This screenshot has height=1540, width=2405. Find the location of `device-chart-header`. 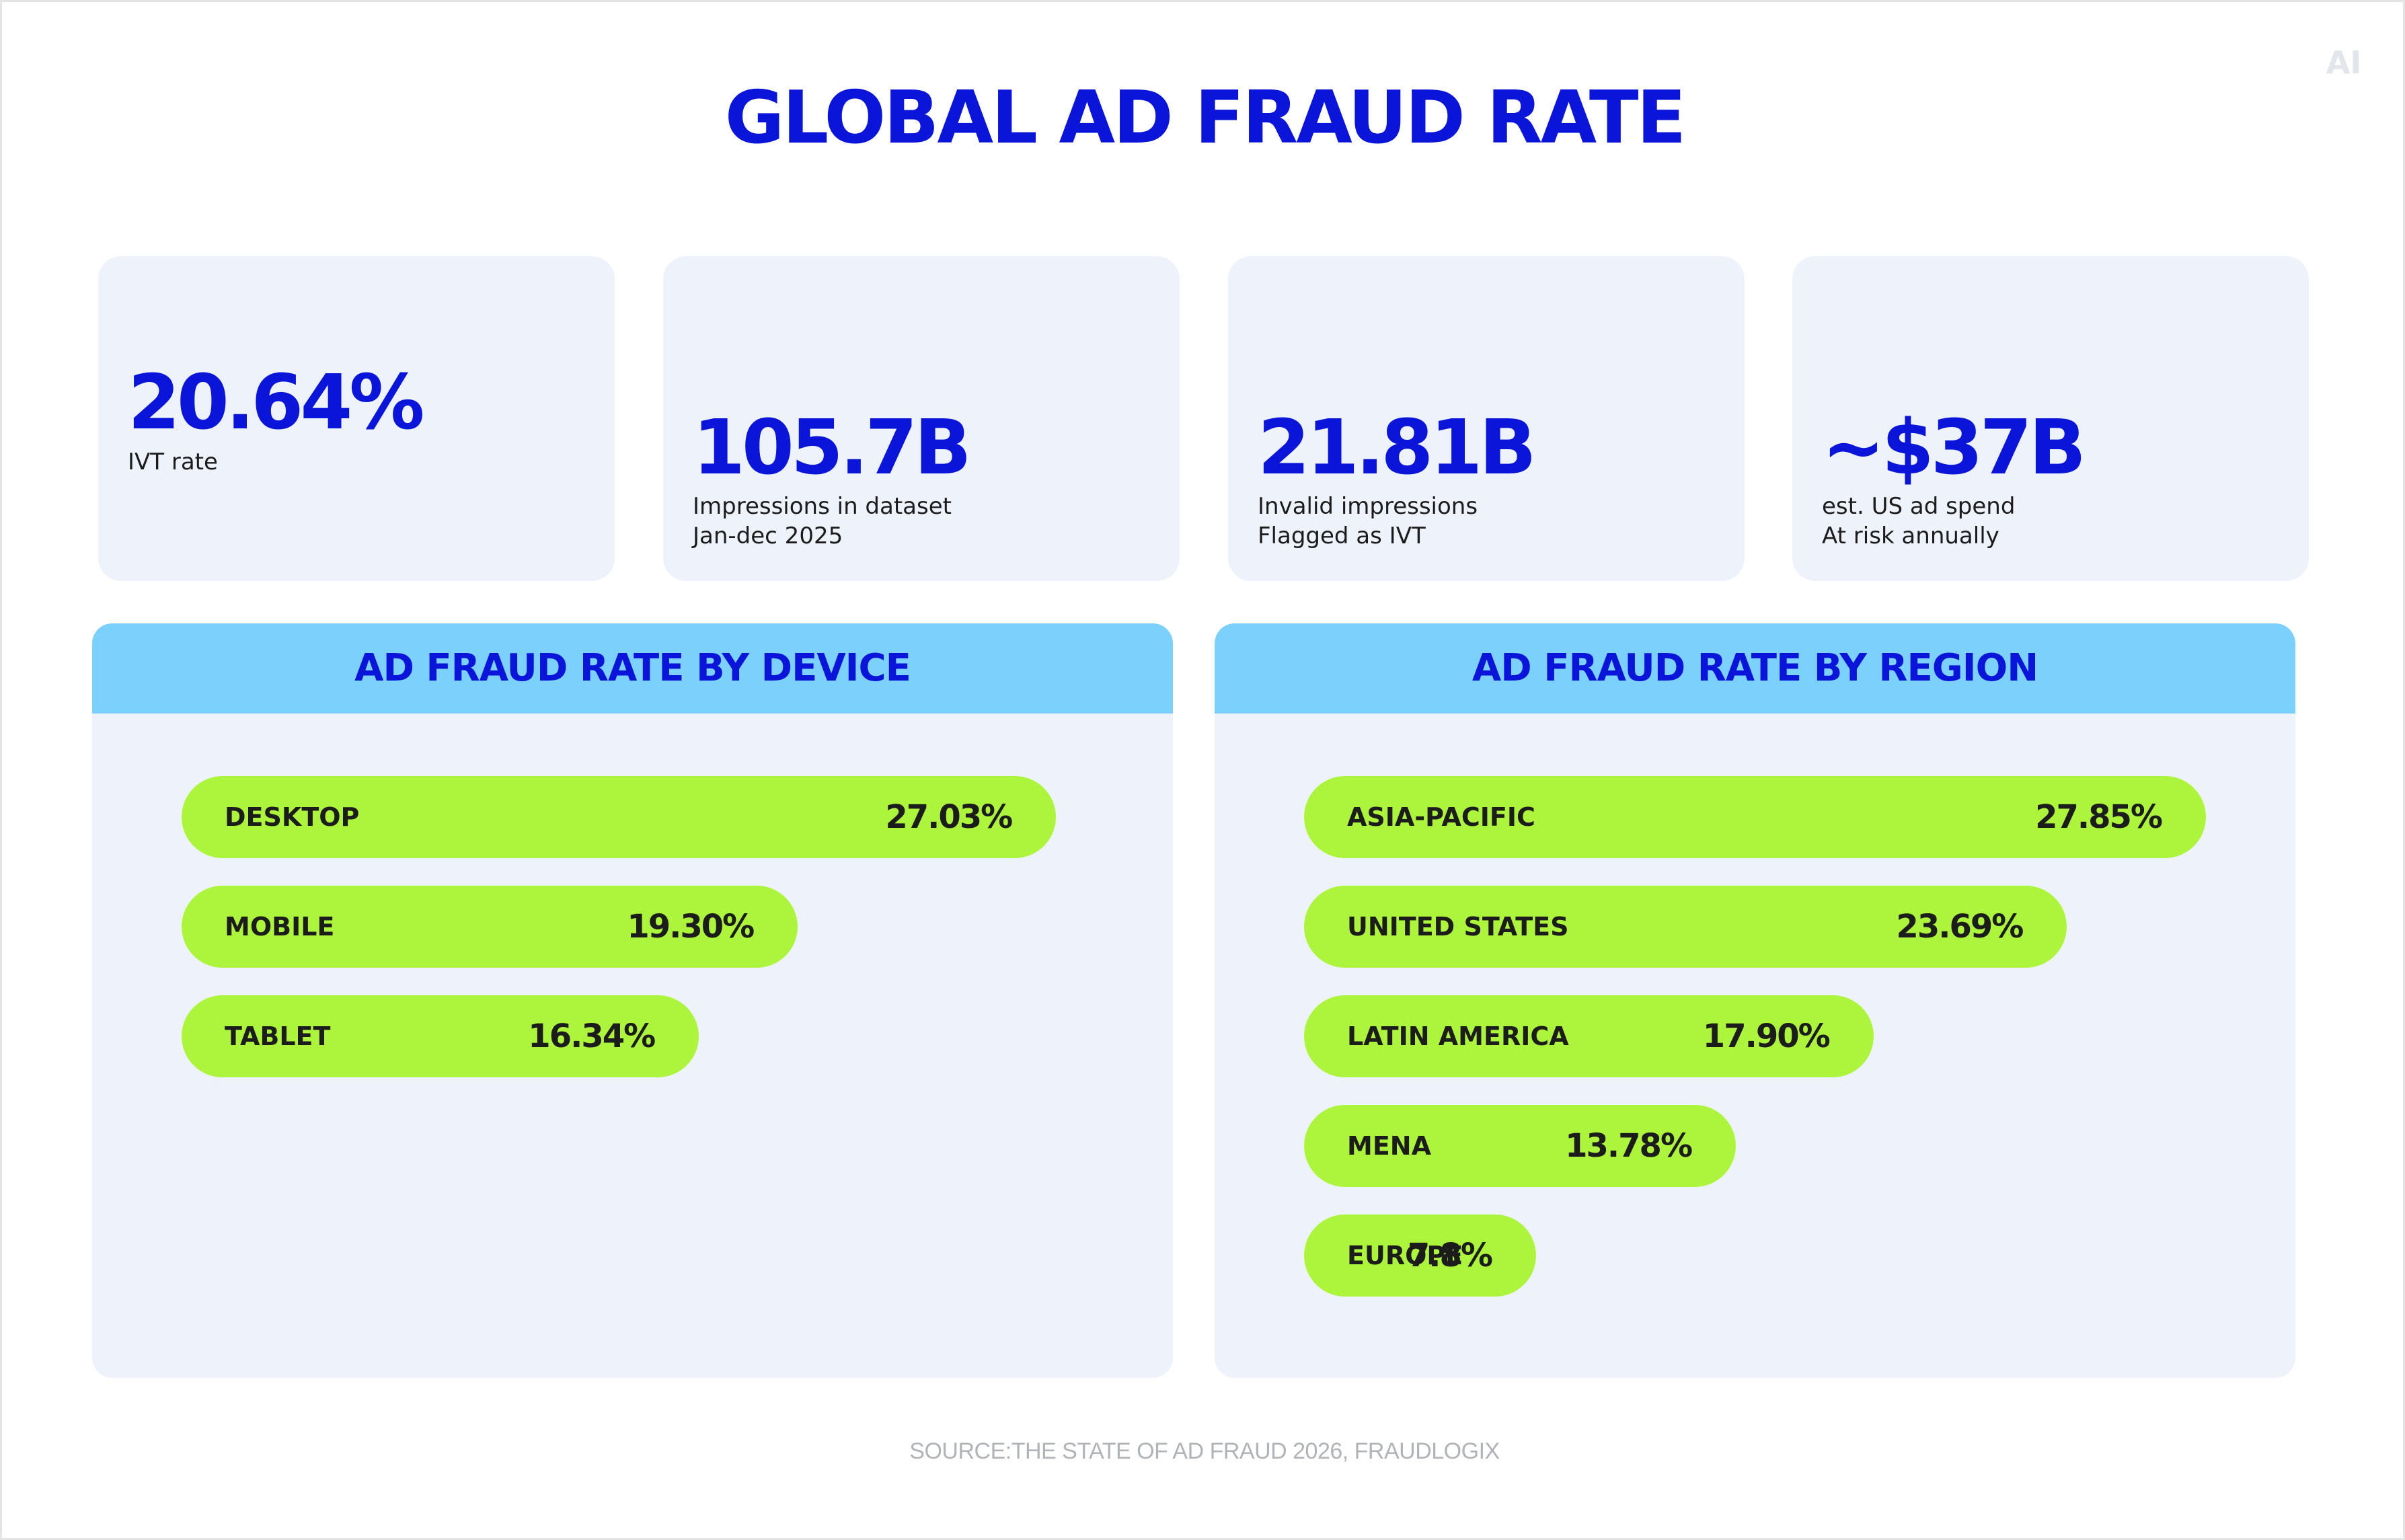

device-chart-header is located at coordinates (633, 668).